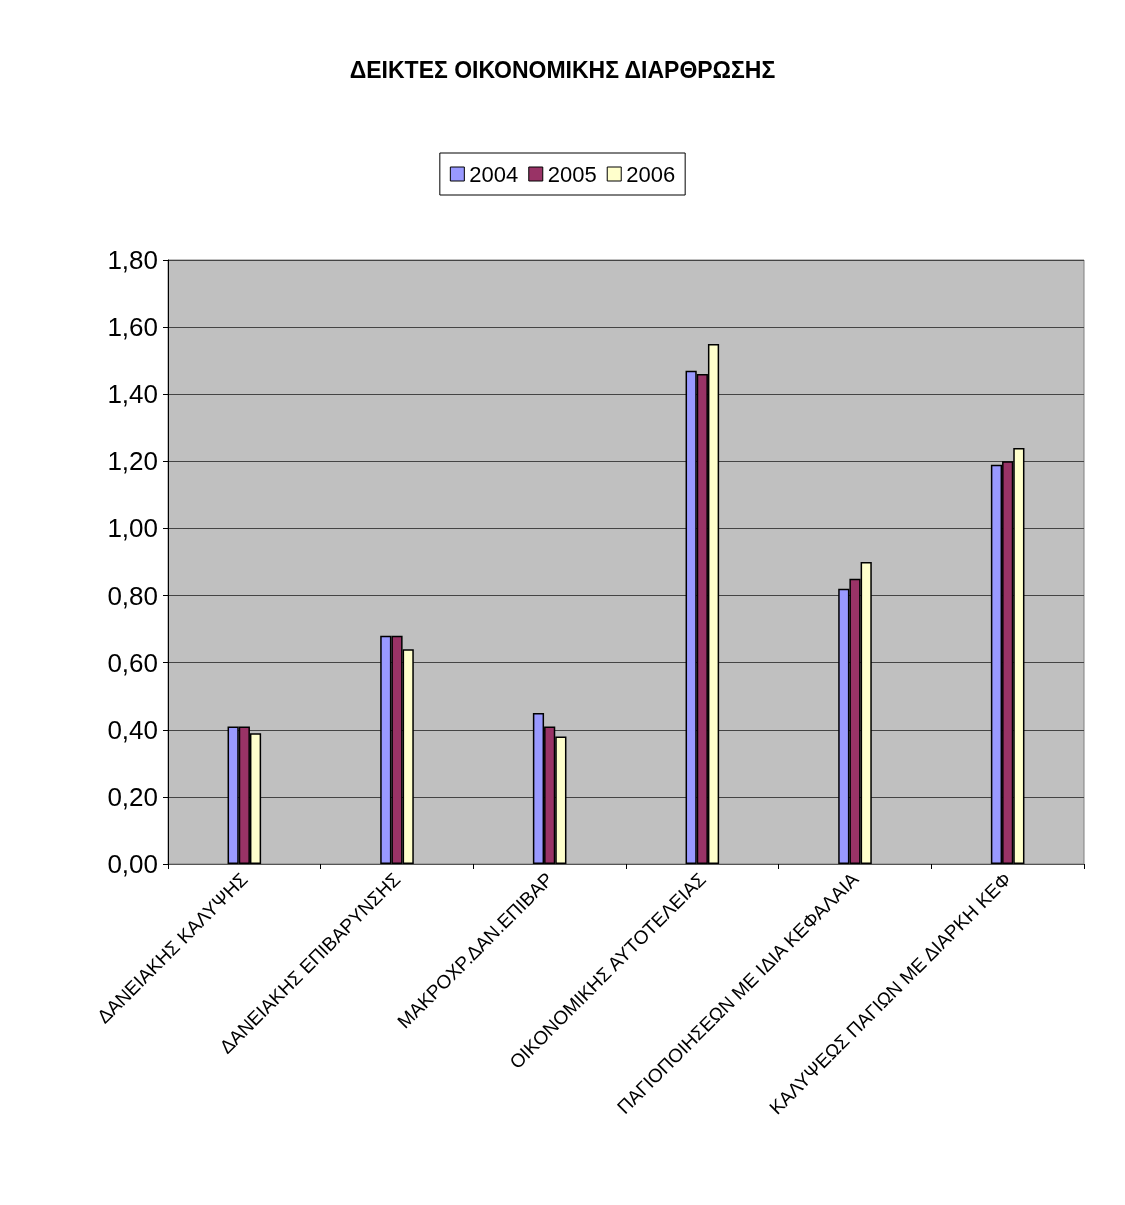  I want to click on chart-title: ΔΕΙΚΤΕΣ ΟΙΚΟΝΟΜΙΚΗΣ ΔΙΑΡΘΡΩΣΗΣ, so click(562, 69).